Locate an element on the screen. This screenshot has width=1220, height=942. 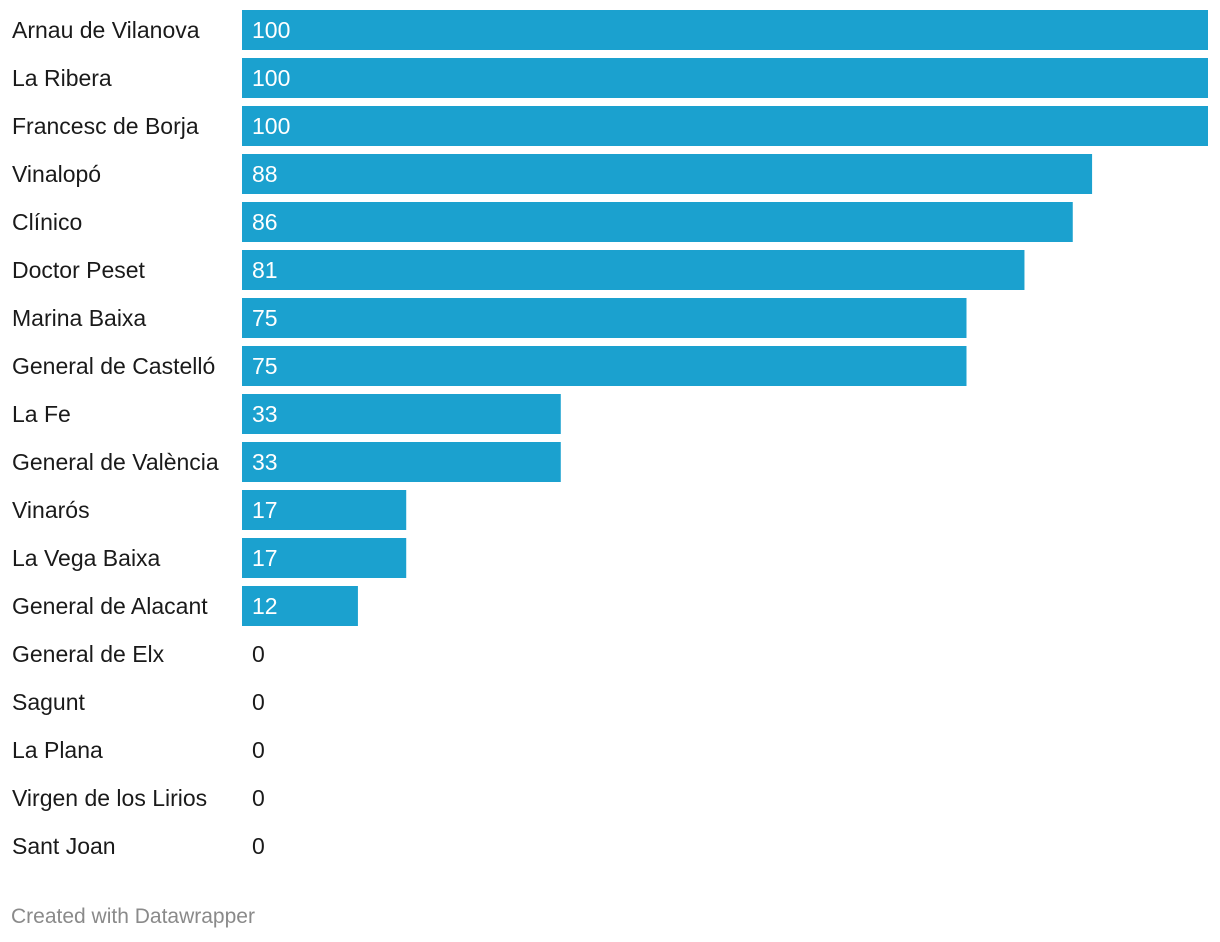
category-label: General de Castelló is located at coordinates (113, 366).